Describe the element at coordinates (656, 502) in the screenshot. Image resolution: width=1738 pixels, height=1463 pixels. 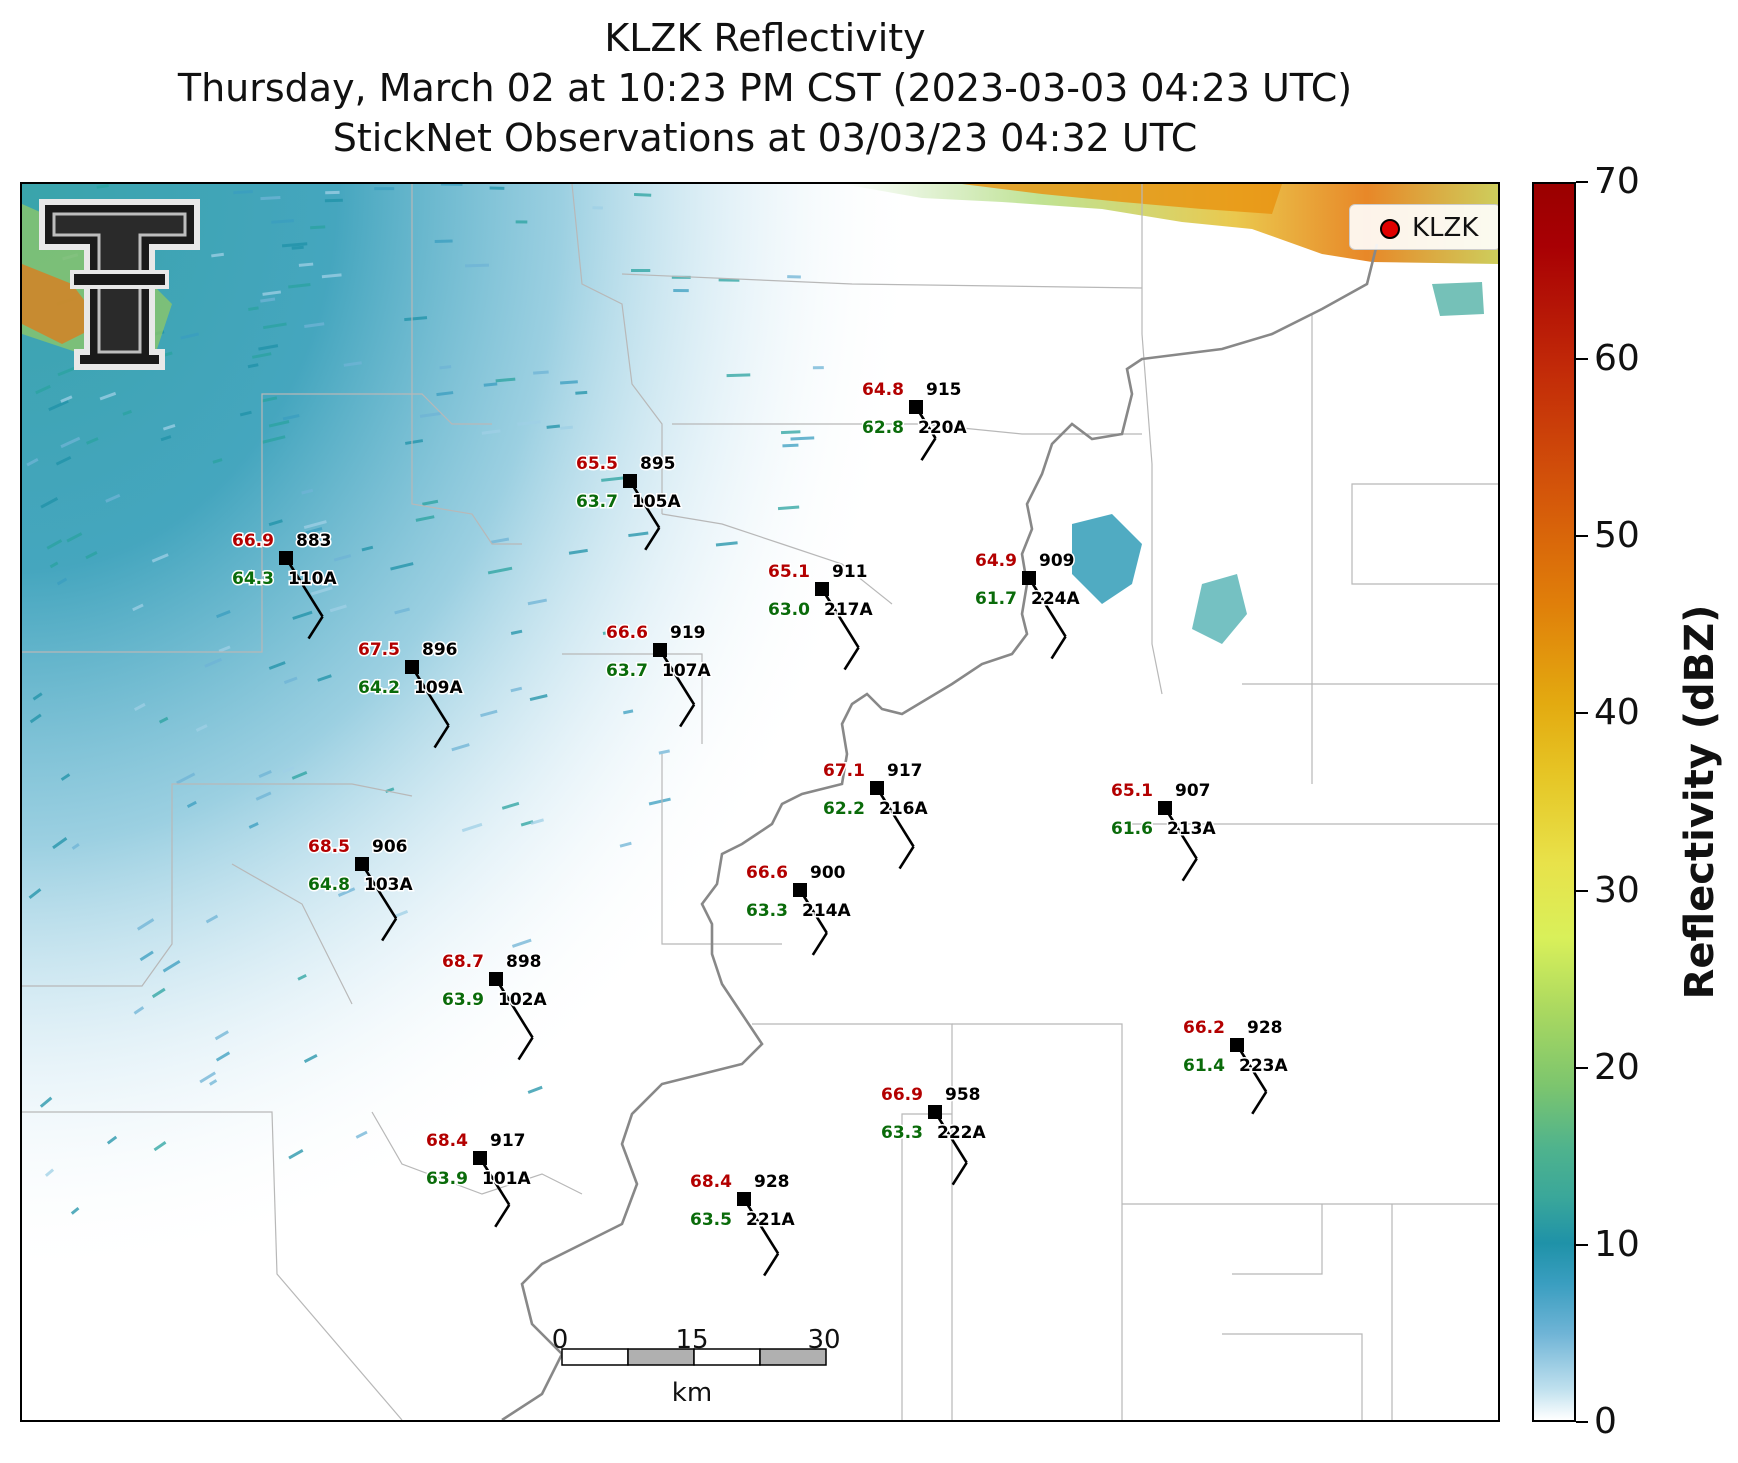
I see `station-id: 105A` at that location.